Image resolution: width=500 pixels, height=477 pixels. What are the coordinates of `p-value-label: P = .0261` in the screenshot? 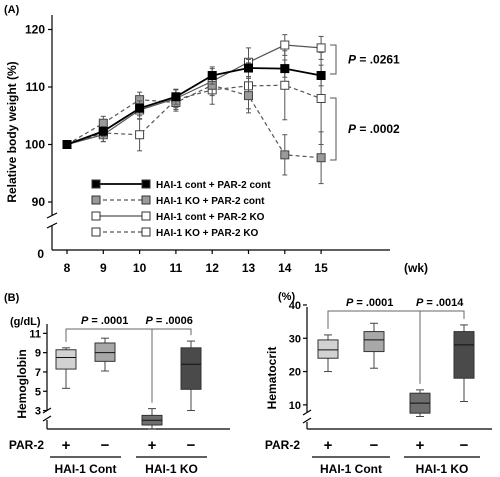 It's located at (374, 60).